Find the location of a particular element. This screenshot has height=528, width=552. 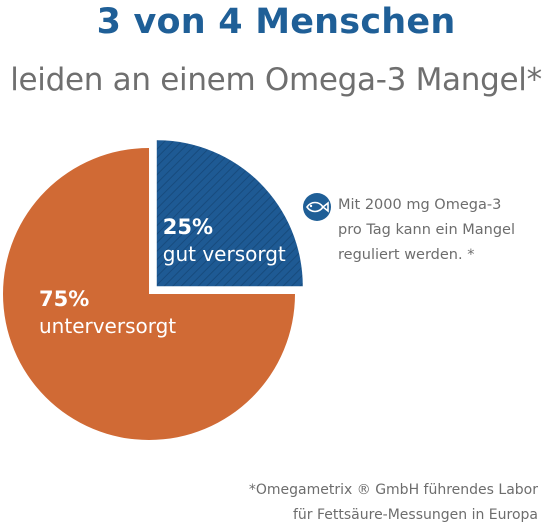

note-line: pro Tag kann ein Mangel is located at coordinates (426, 230).